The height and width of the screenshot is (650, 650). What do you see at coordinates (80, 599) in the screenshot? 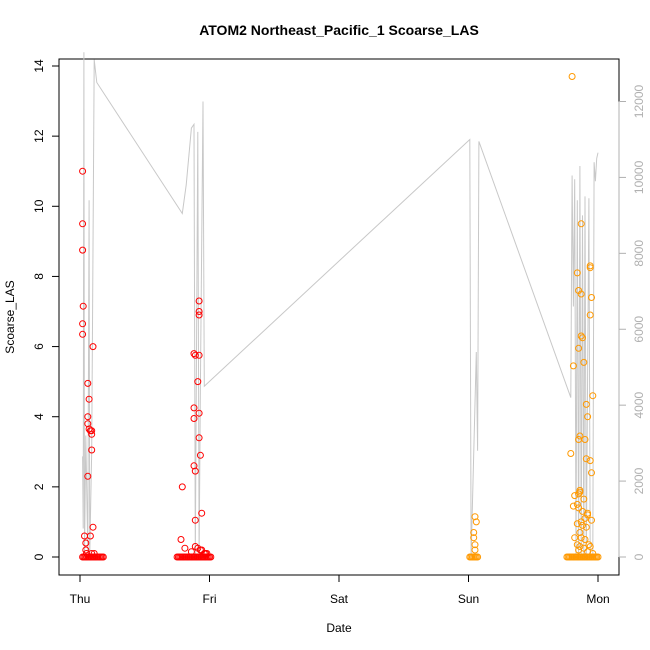
I see `x-tick-label: Thu` at bounding box center [80, 599].